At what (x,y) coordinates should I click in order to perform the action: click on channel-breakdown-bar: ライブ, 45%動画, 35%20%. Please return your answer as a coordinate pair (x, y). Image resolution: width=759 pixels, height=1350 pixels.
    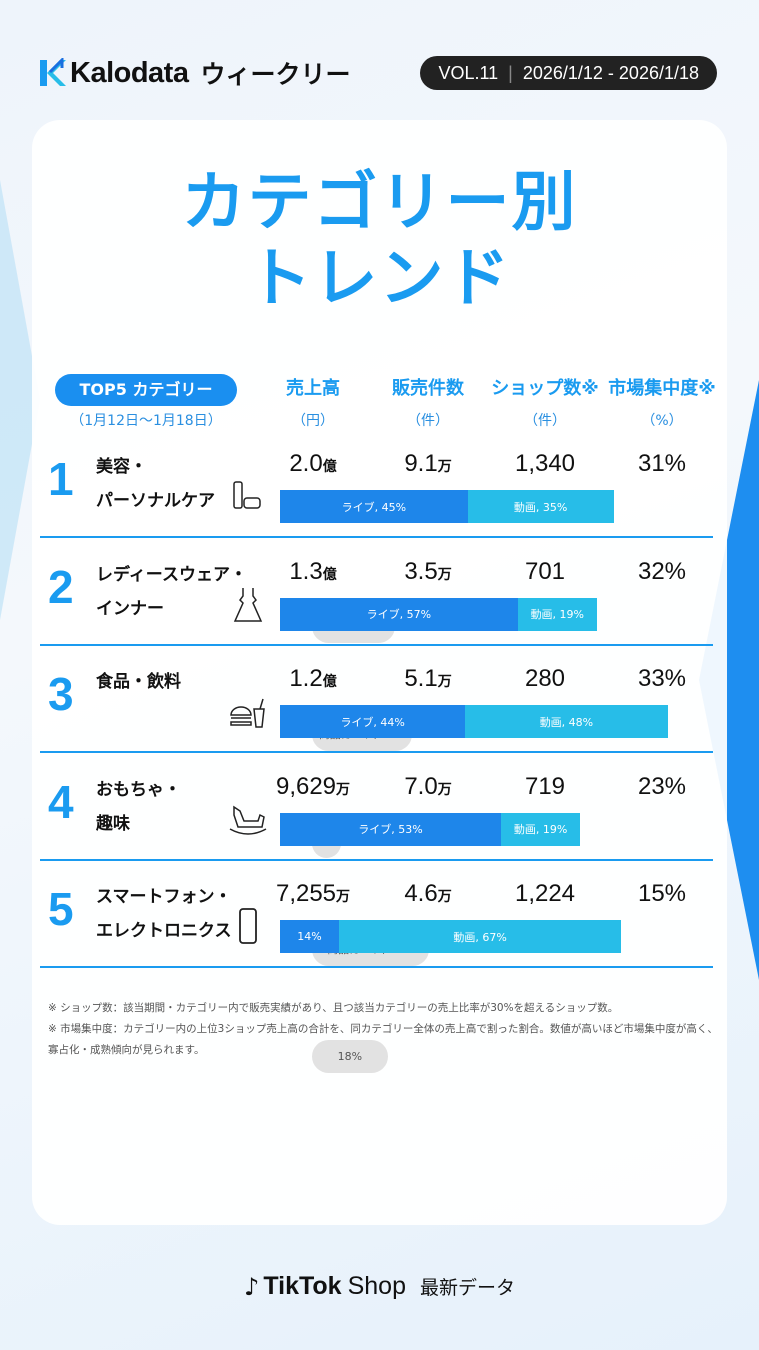
    Looking at the image, I should click on (488, 566).